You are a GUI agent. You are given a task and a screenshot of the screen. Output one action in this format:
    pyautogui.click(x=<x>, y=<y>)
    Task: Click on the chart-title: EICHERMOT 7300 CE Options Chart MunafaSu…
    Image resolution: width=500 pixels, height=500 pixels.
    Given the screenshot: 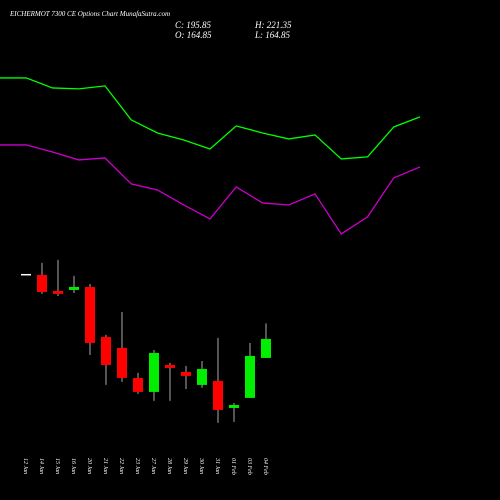 What is the action you would take?
    pyautogui.click(x=89, y=14)
    